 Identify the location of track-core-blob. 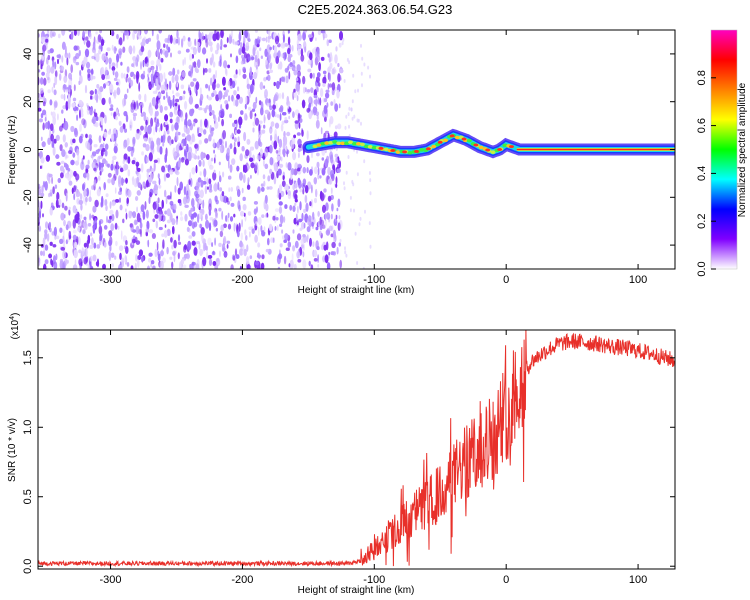
(339, 143).